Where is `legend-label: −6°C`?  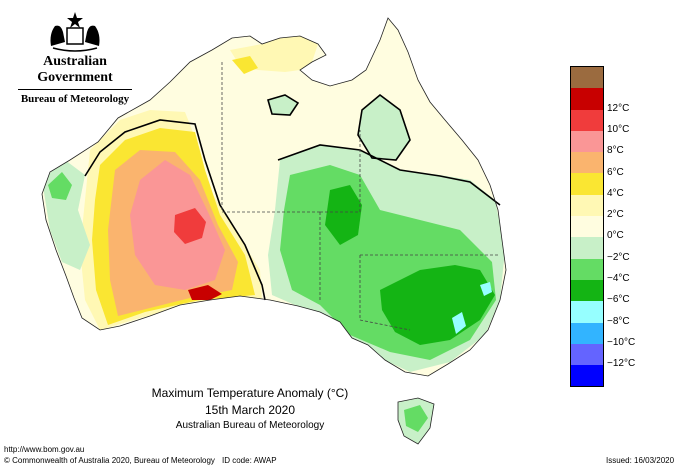
legend-label: −6°C is located at coordinates (618, 300).